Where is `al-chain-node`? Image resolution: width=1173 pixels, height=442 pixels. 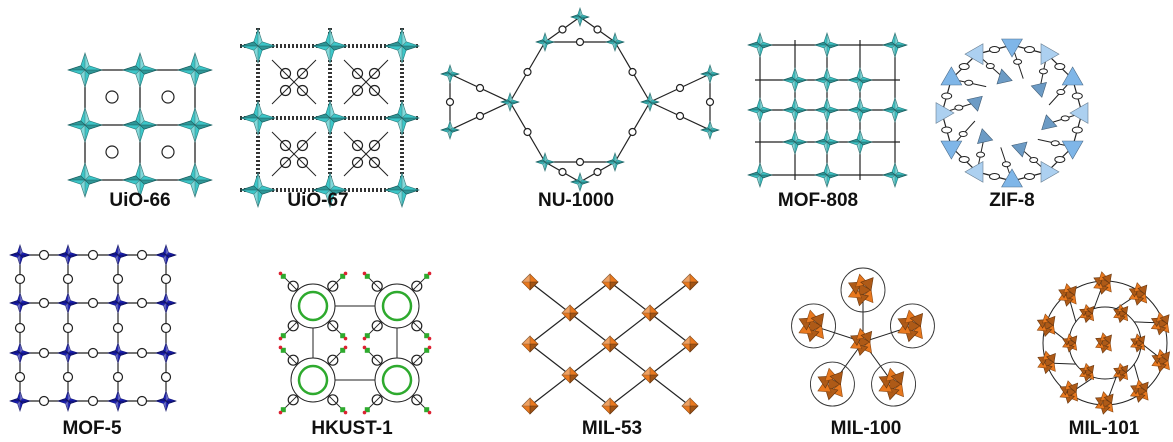 al-chain-node is located at coordinates (650, 375).